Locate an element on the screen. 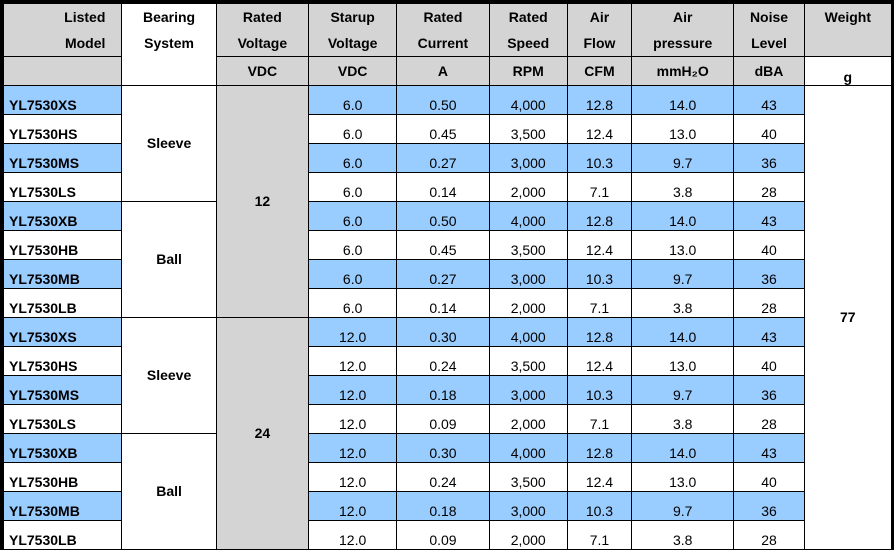 This screenshot has width=894, height=550. header-startup-voltage: Starup Voltage is located at coordinates (352, 30).